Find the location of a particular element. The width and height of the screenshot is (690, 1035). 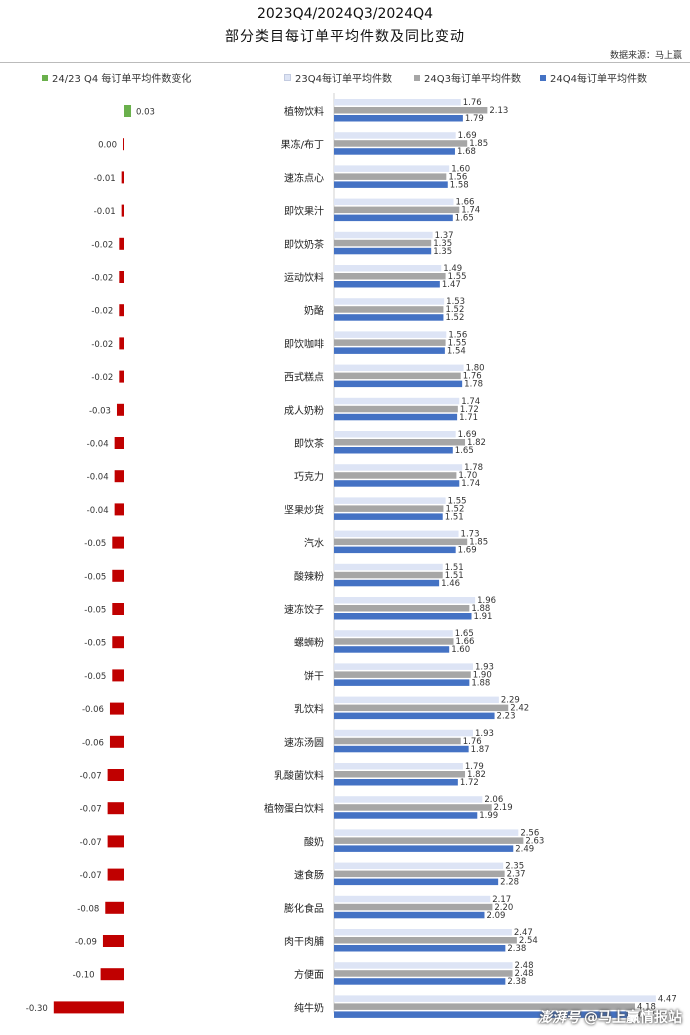

data-label-2024q4: 1.88 is located at coordinates (480, 683).